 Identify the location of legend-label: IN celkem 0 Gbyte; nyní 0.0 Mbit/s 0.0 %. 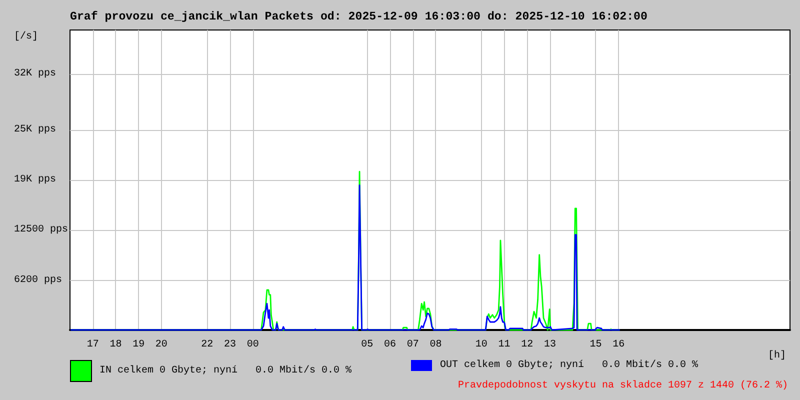
(226, 370).